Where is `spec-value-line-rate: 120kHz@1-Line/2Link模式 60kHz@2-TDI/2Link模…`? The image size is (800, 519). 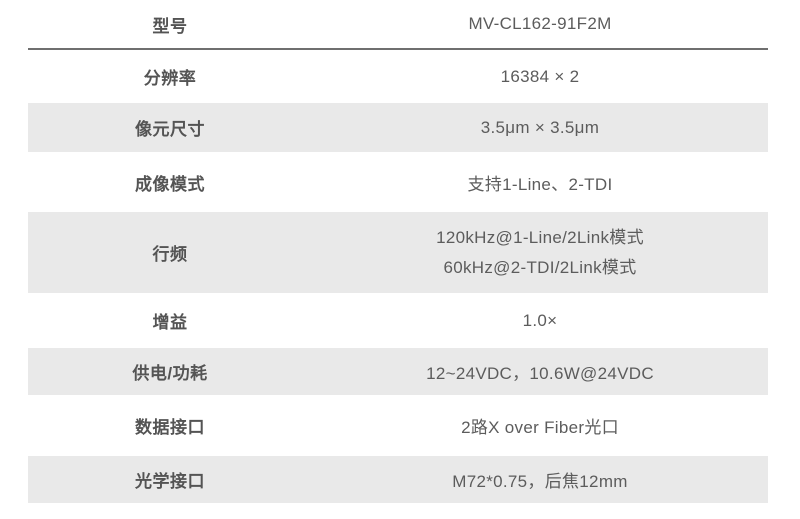
spec-value-line-rate: 120kHz@1-Line/2Link模式 60kHz@2-TDI/2Link模… is located at coordinates (540, 253).